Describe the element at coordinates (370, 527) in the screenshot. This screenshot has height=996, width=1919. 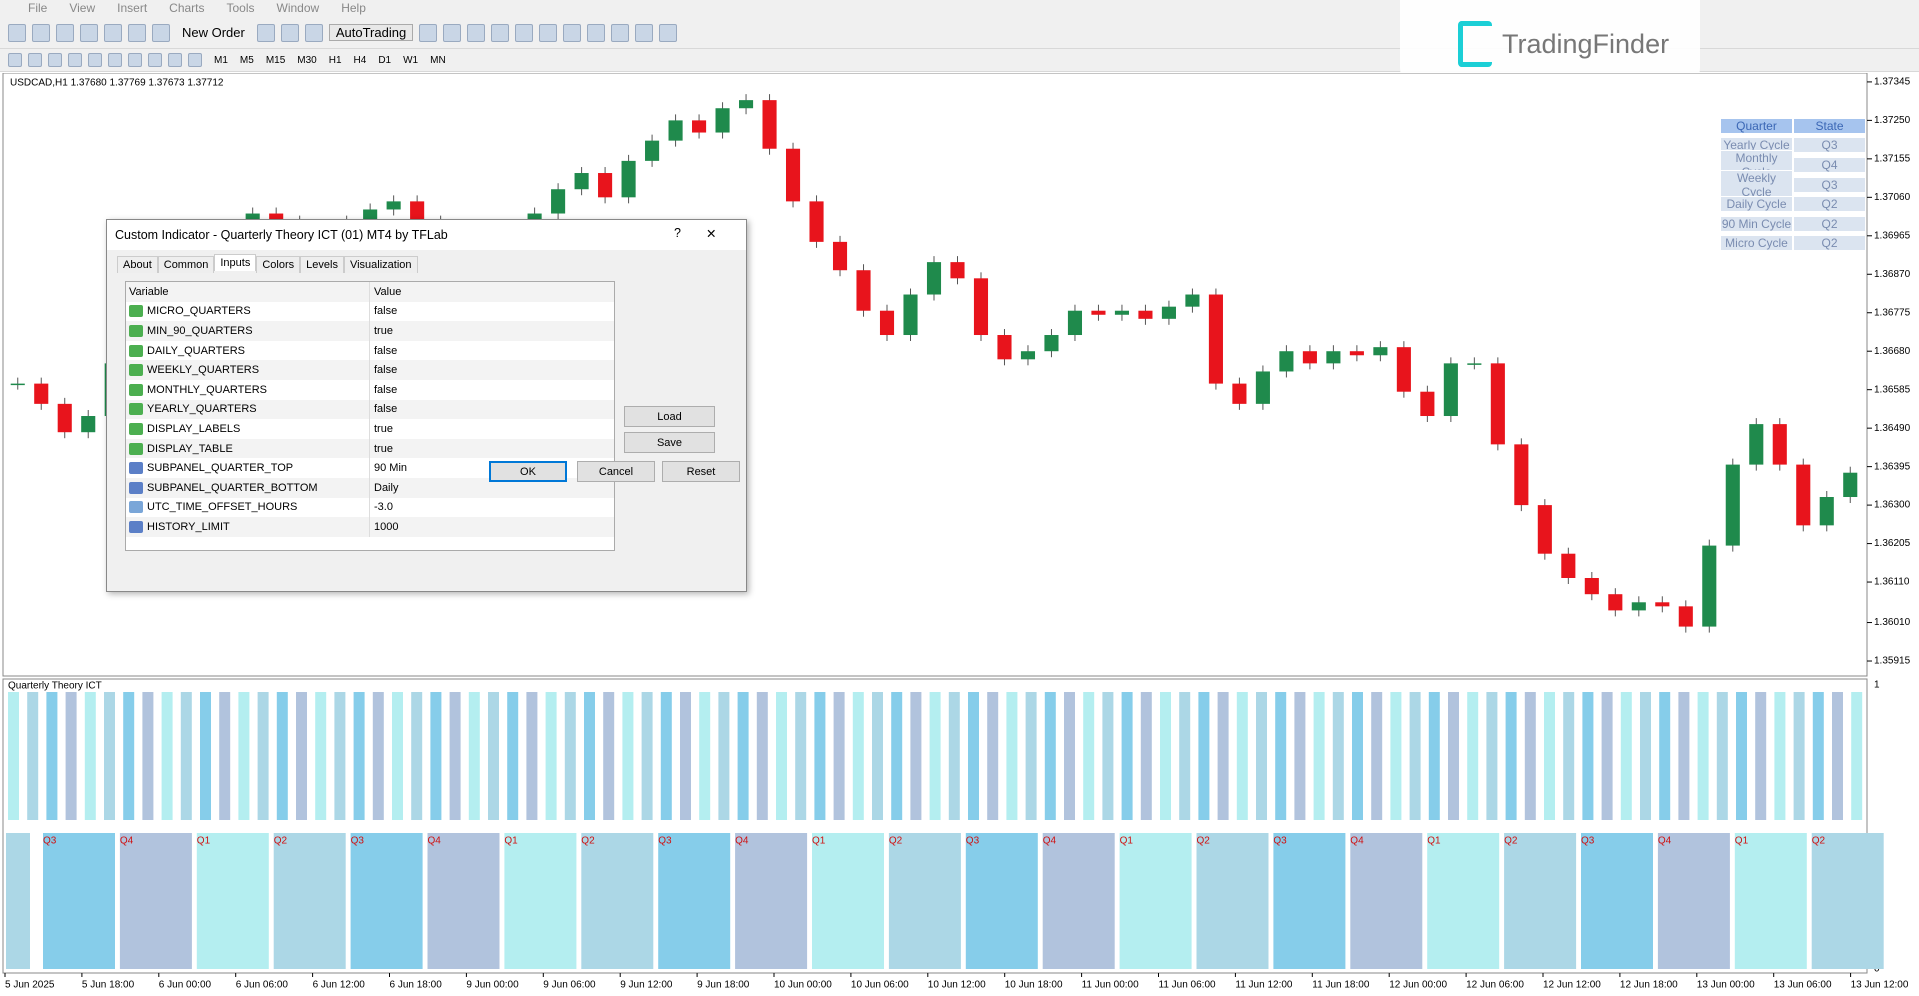
I see `input-row: HISTORY_LIMIT 1000` at that location.